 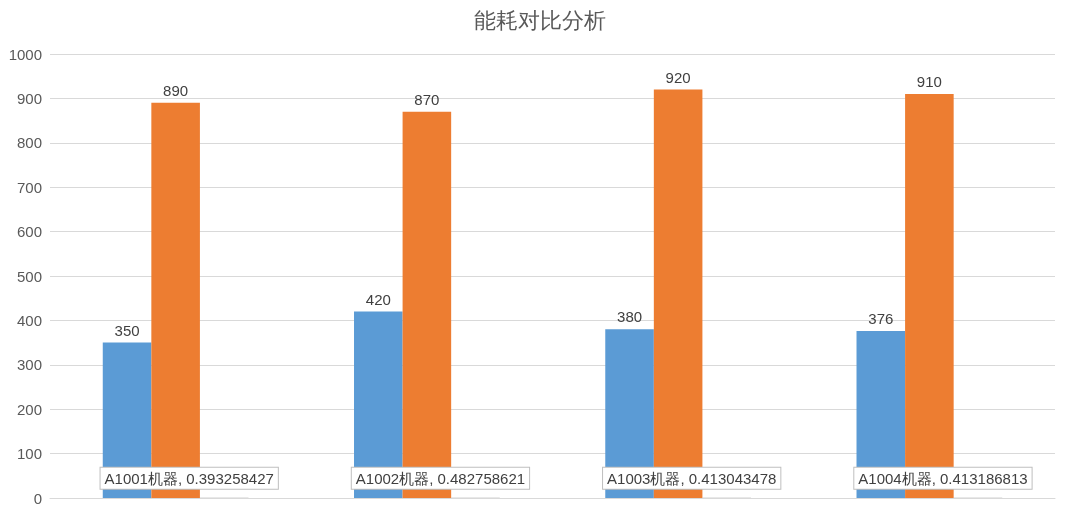 I want to click on data-label: A1002机器, 0.482758621, so click(x=440, y=478).